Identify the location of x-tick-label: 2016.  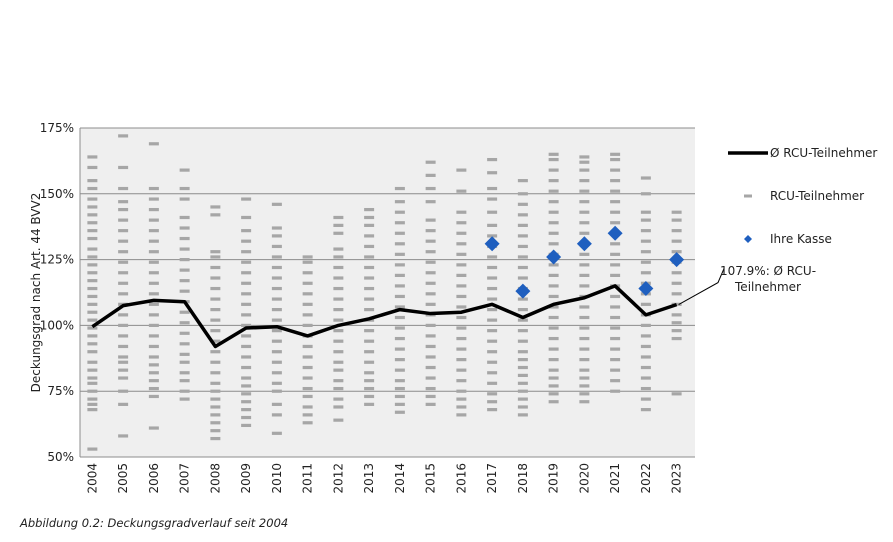
(461, 478).